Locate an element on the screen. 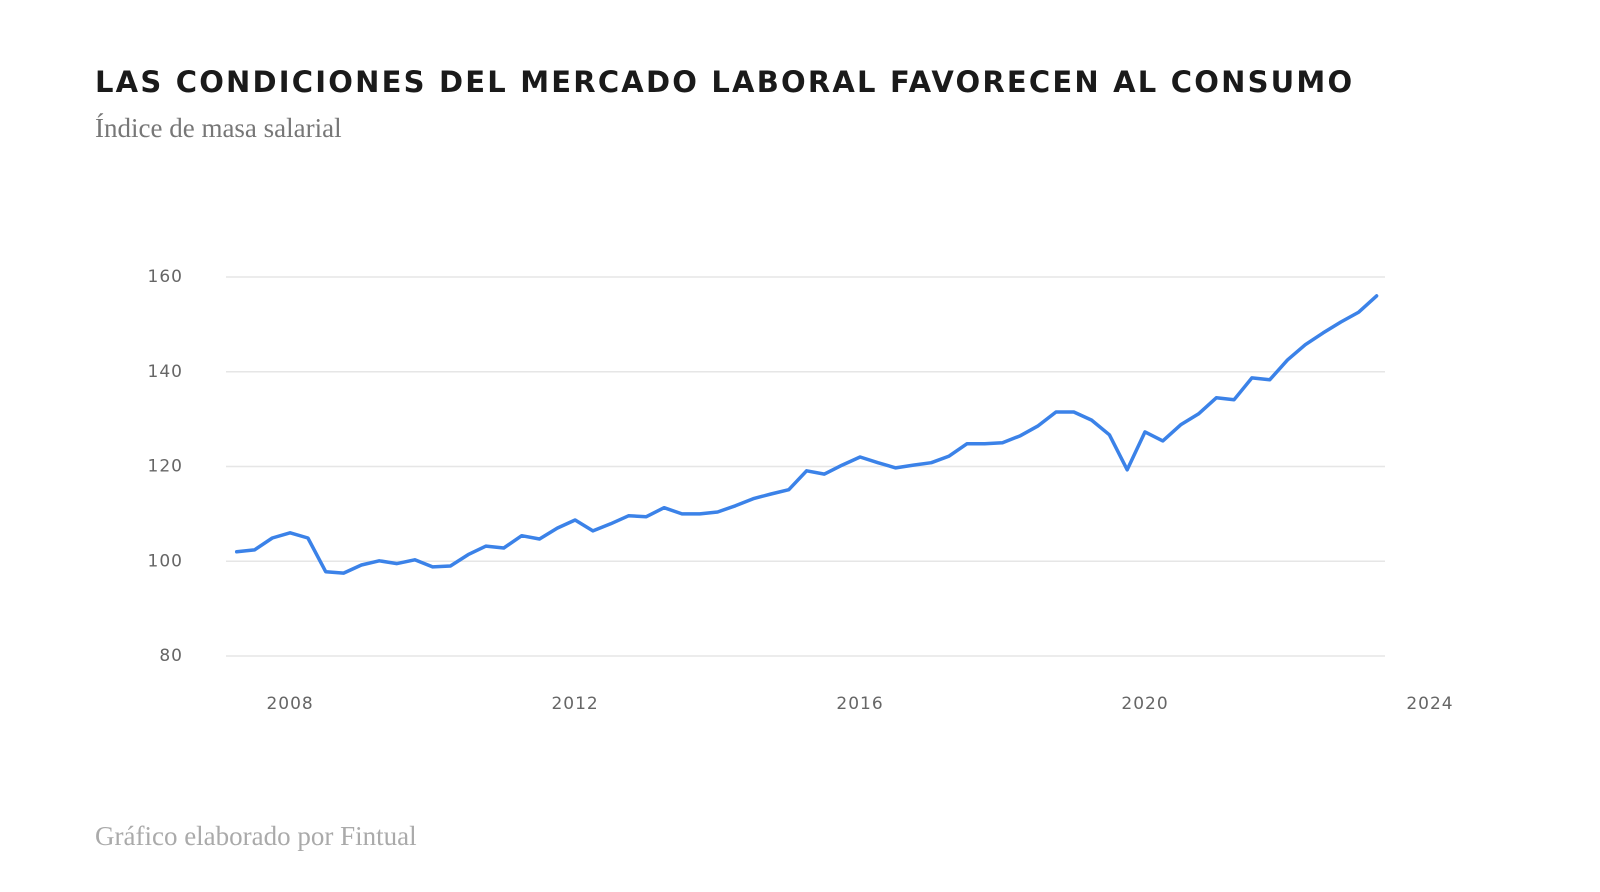 Image resolution: width=1600 pixels, height=892 pixels. chart-subtitle: Índice de masa salarial is located at coordinates (218, 128).